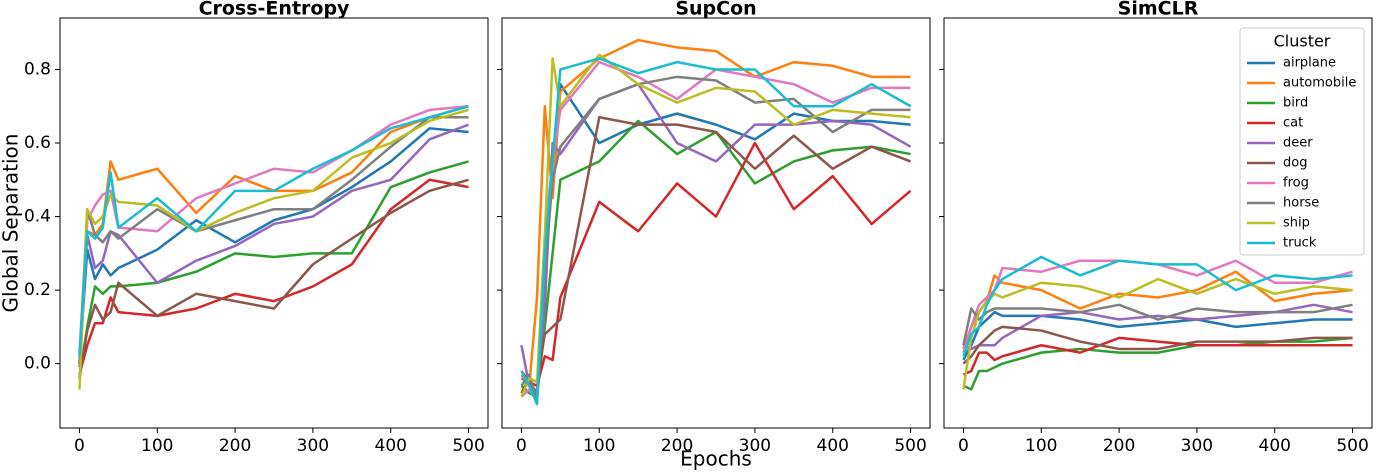 The width and height of the screenshot is (1376, 472). Describe the element at coordinates (1293, 123) in the screenshot. I see `legend-label: cat` at that location.